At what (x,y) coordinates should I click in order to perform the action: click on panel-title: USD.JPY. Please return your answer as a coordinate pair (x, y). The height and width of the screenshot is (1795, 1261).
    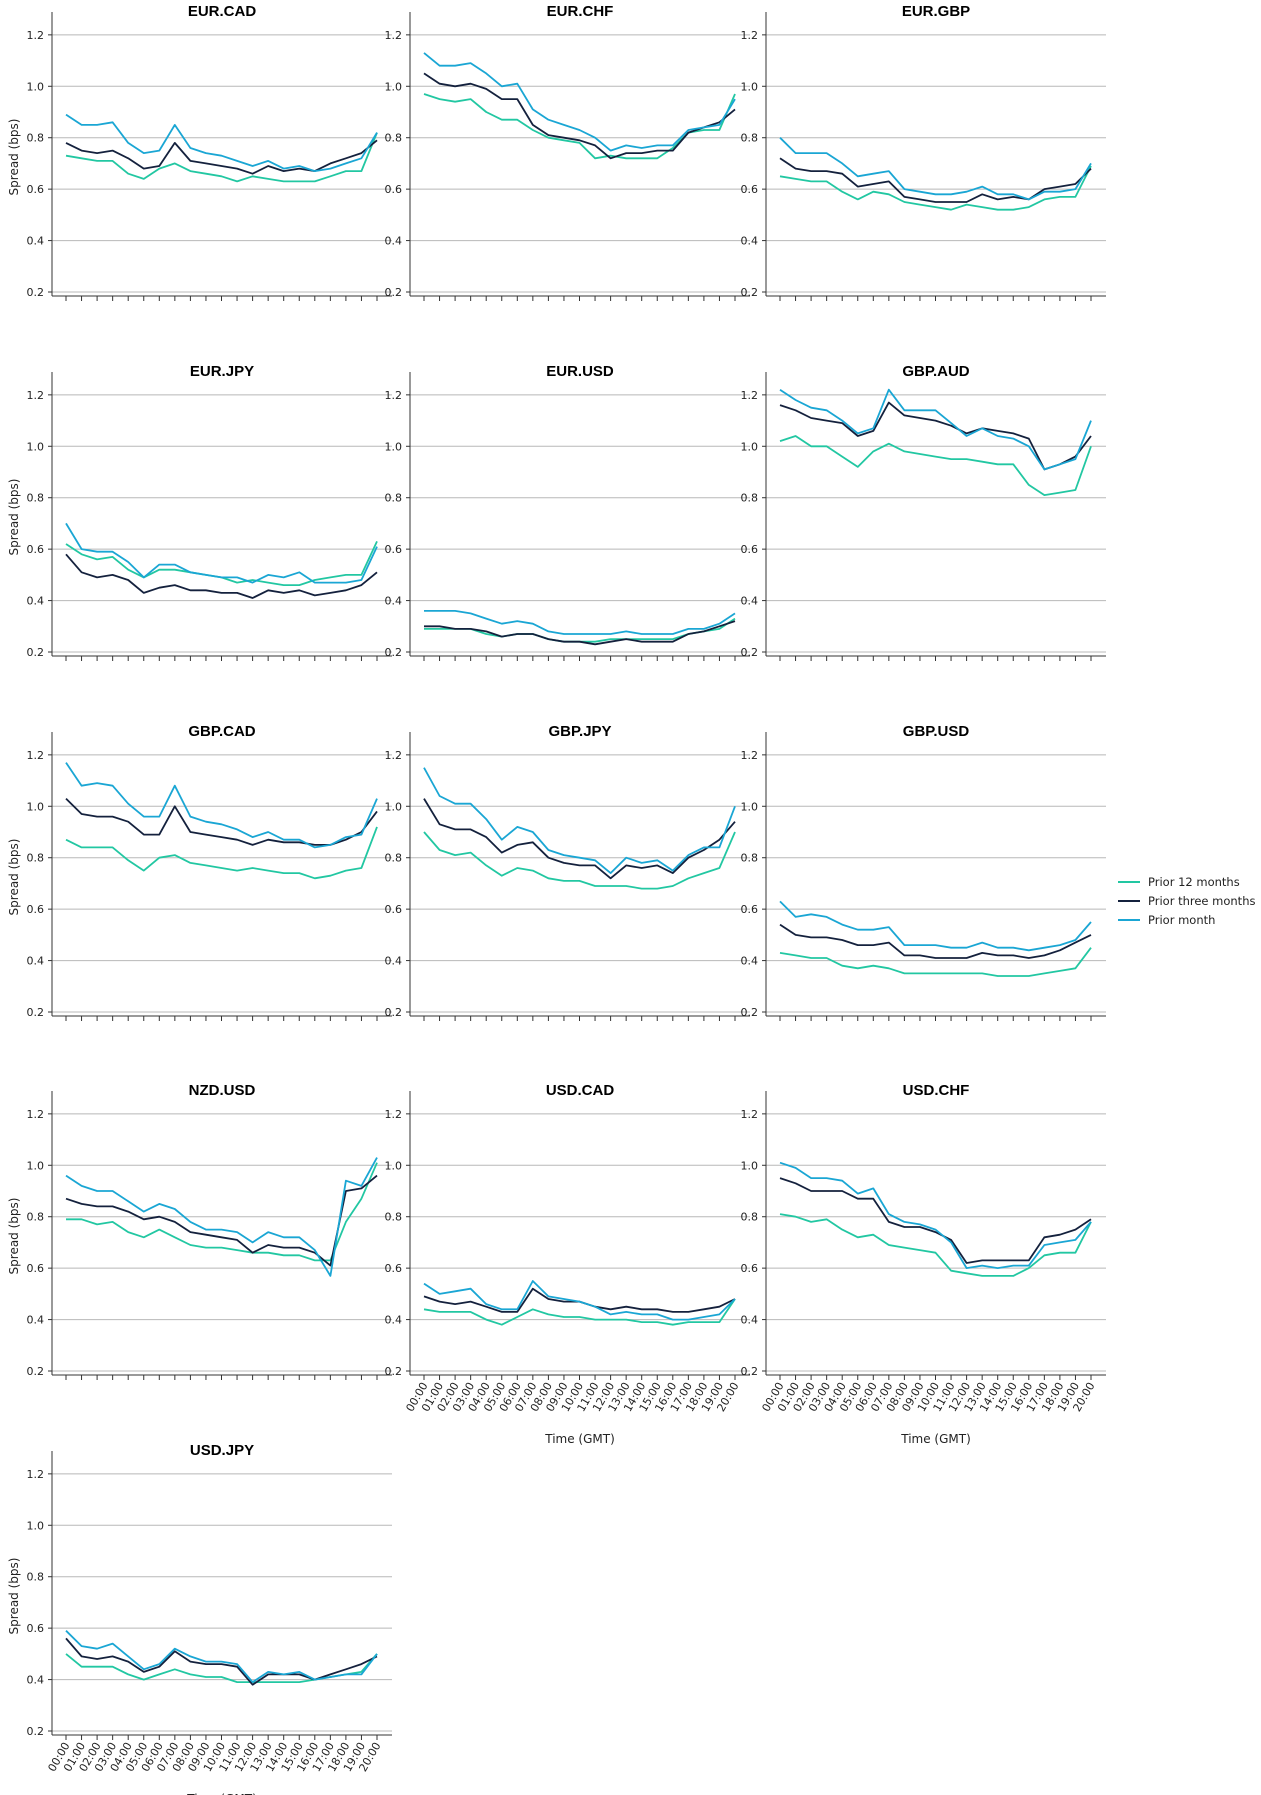
    Looking at the image, I should click on (222, 1450).